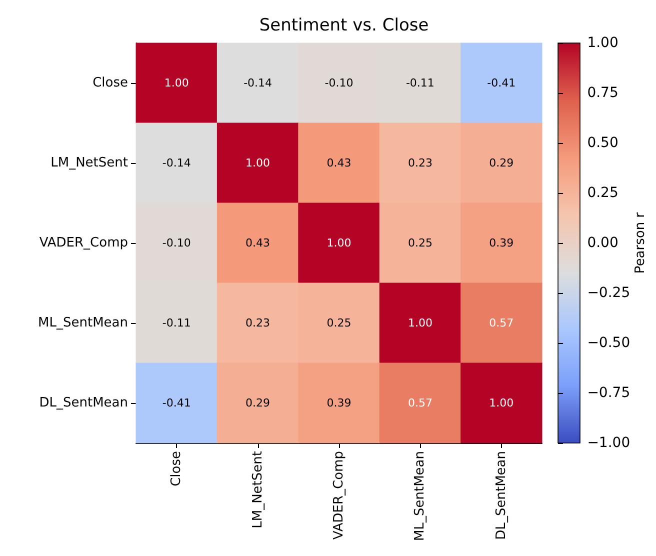  Describe the element at coordinates (602, 43) in the screenshot. I see `color-bar-label: 1.00` at that location.